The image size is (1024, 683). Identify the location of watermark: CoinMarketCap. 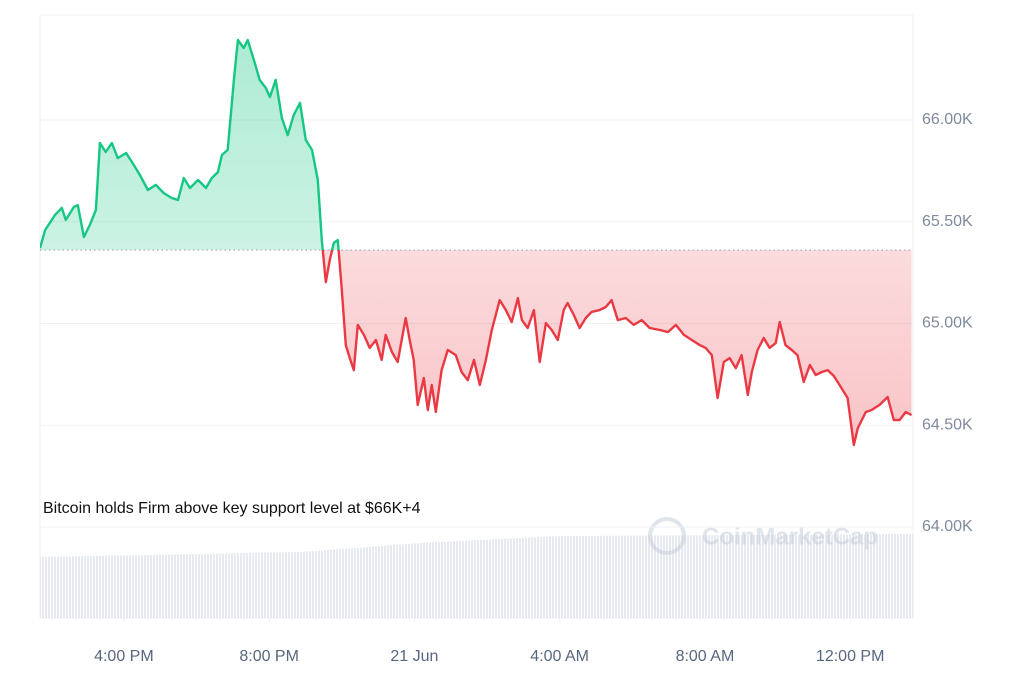
(763, 536).